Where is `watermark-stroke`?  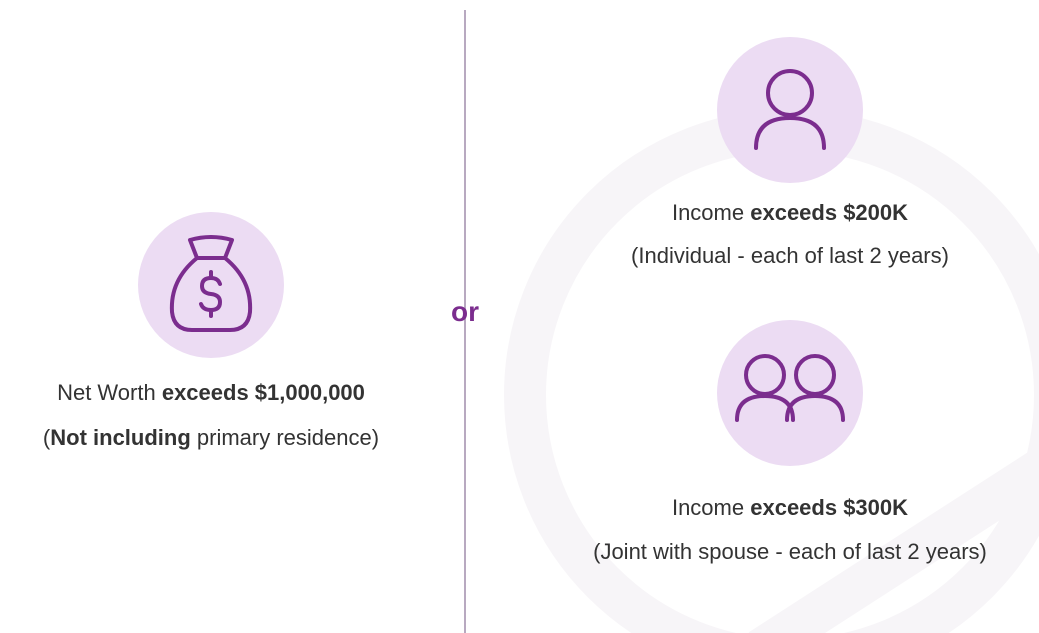 watermark-stroke is located at coordinates (893, 542).